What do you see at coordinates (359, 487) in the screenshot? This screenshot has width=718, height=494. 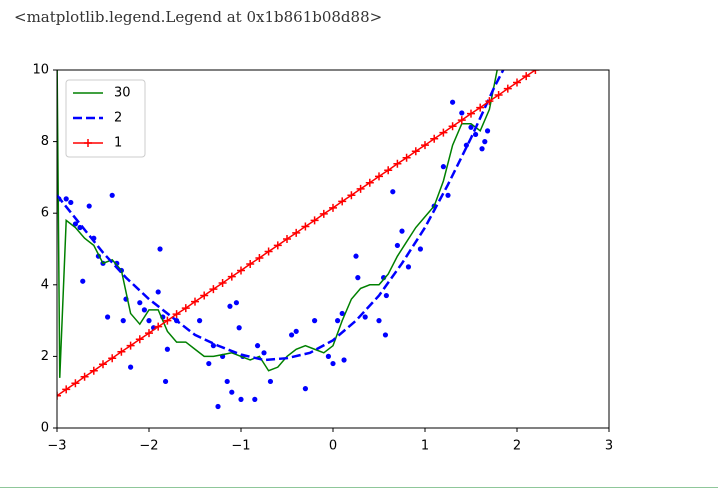 I see `bottom-border` at bounding box center [359, 487].